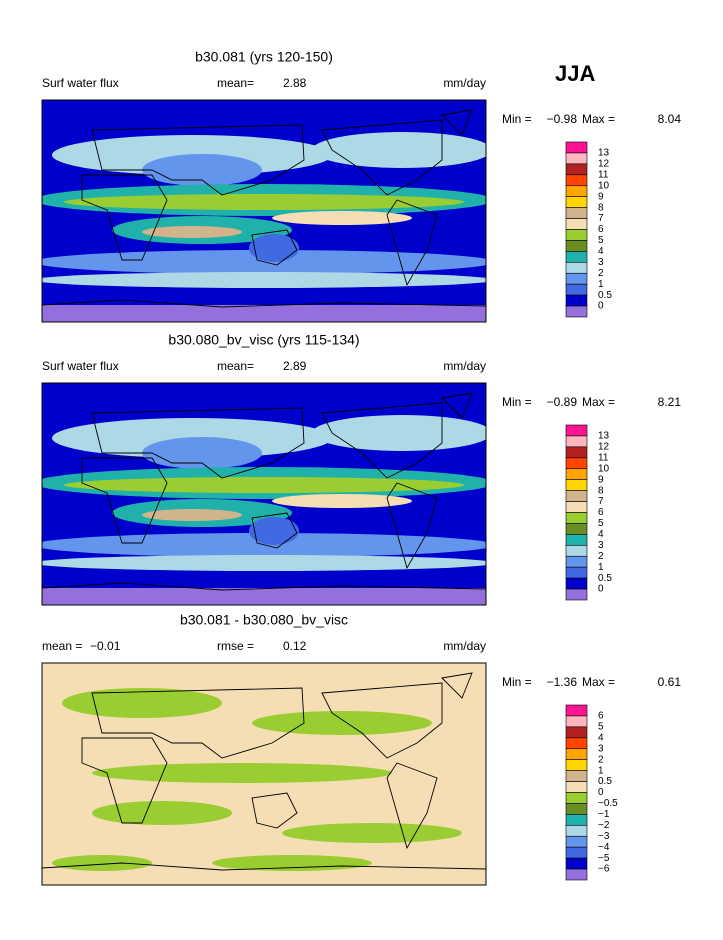 The height and width of the screenshot is (940, 723). What do you see at coordinates (601, 792) in the screenshot?
I see `colorbar-label: 0` at bounding box center [601, 792].